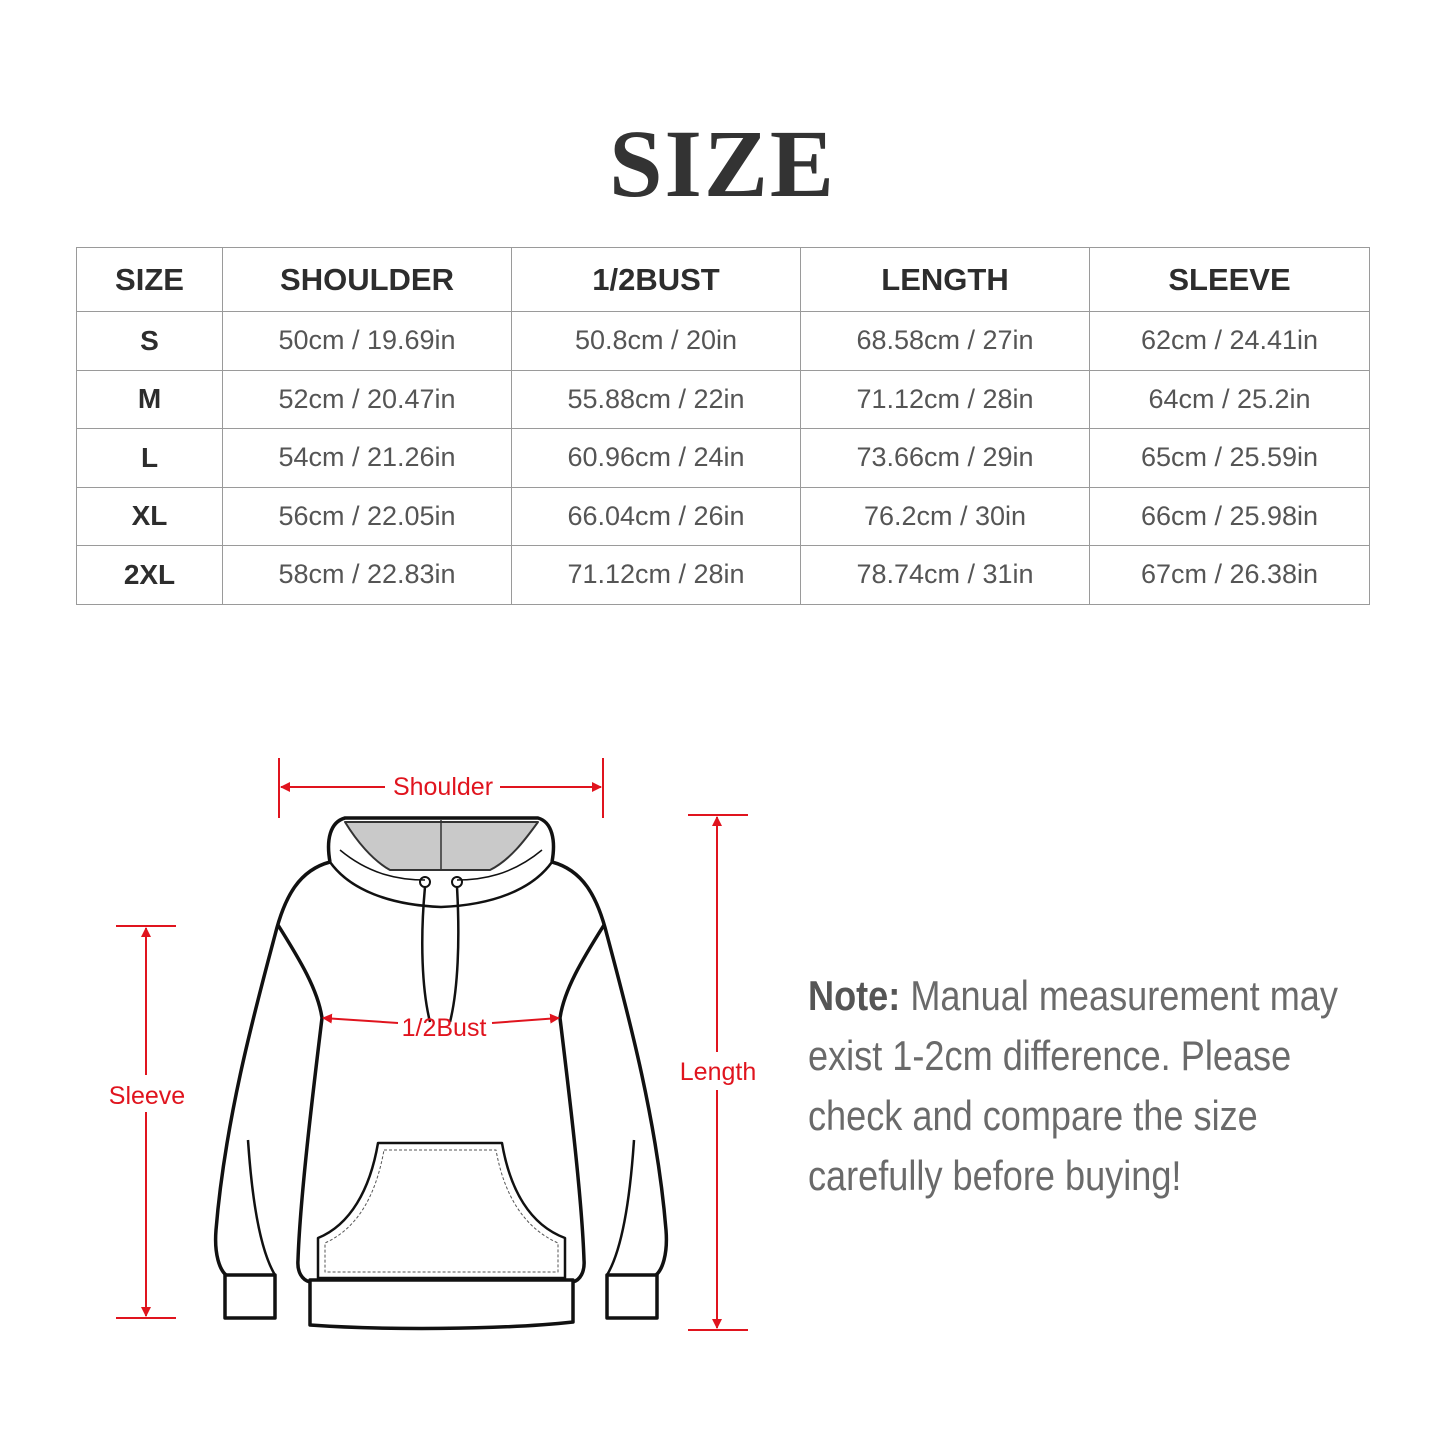 The height and width of the screenshot is (1445, 1445). I want to click on cell-shoulder: 54cm / 21.26in, so click(367, 458).